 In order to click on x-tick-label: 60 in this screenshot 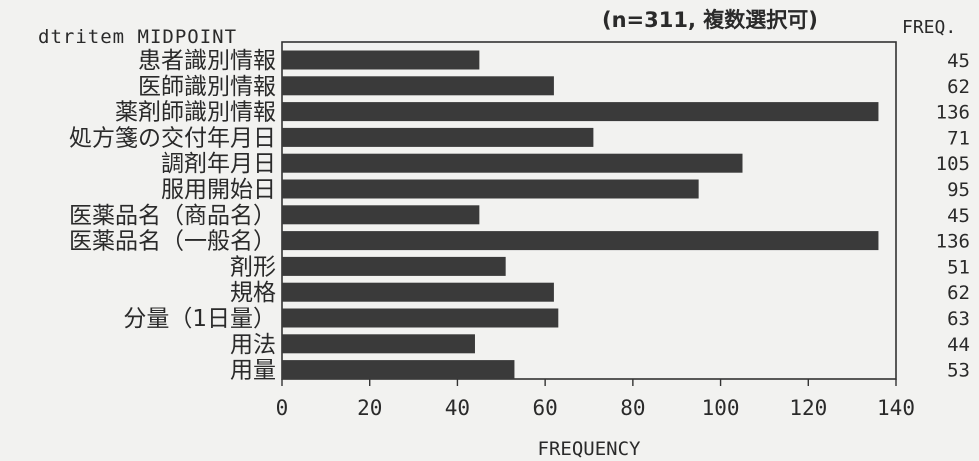, I will do `click(544, 408)`.